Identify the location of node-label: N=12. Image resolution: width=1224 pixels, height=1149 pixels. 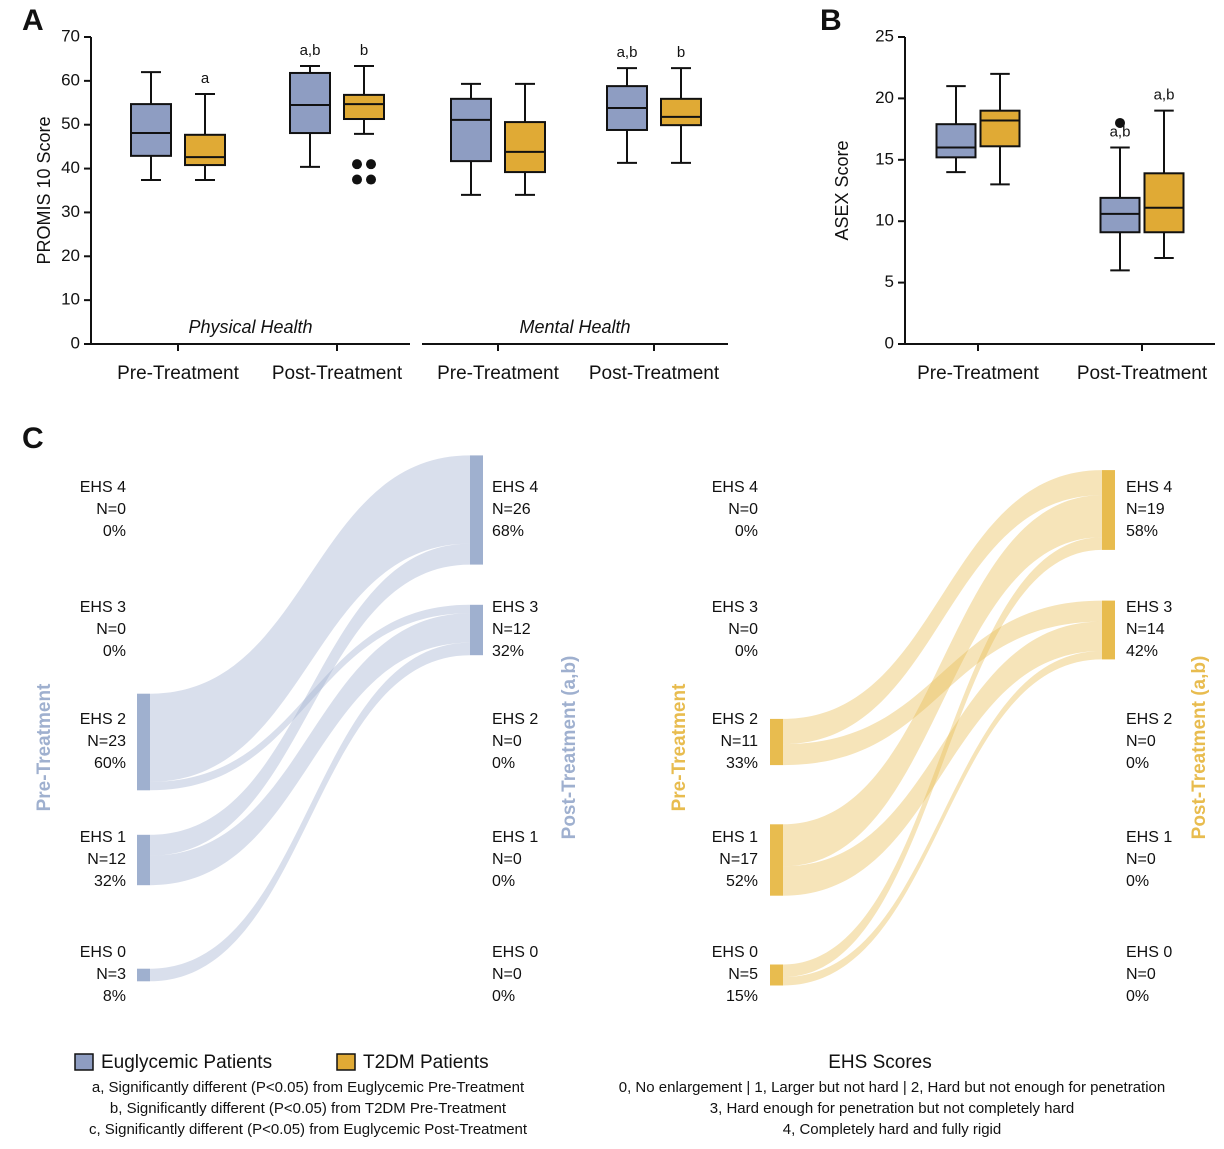
(511, 629).